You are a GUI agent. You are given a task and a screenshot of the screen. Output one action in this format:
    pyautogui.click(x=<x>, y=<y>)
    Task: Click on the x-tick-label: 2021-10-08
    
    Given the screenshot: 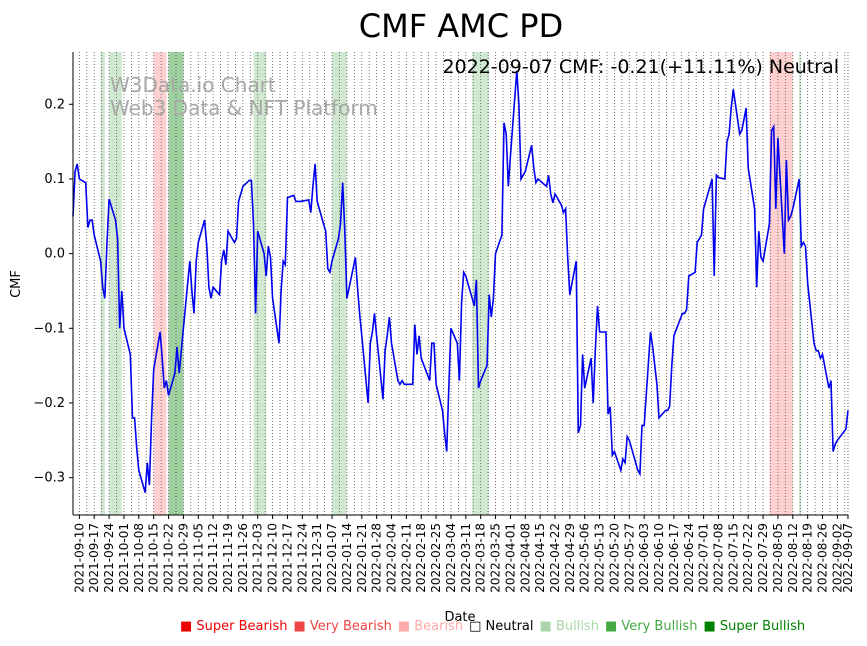 What is the action you would take?
    pyautogui.click(x=139, y=558)
    